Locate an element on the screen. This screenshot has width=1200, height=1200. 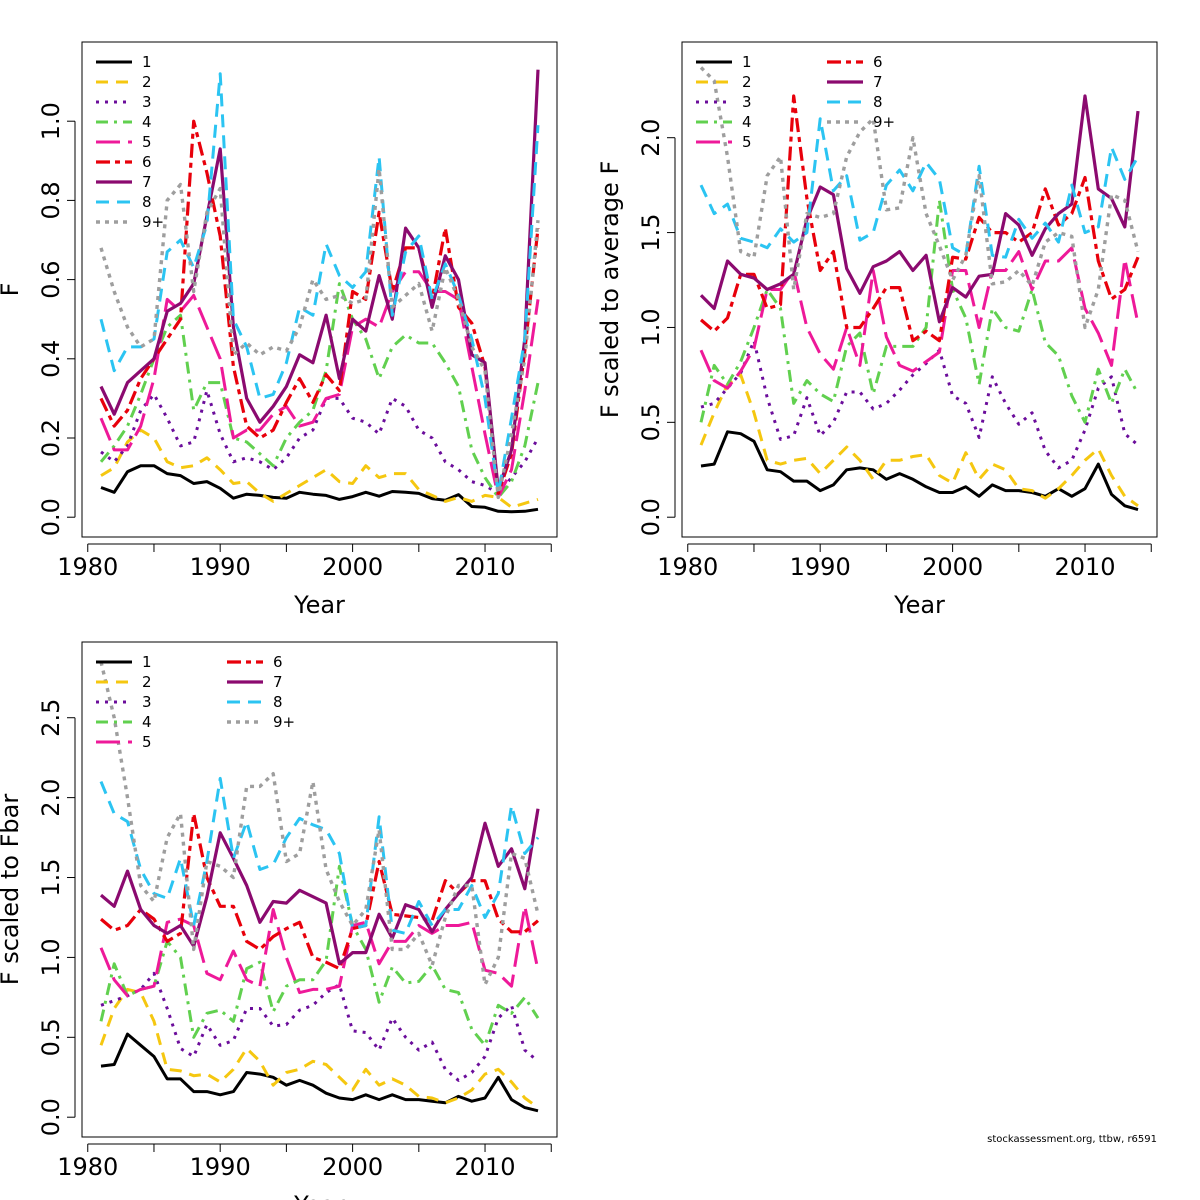
y-axis-title: F is located at coordinates (12, 290).